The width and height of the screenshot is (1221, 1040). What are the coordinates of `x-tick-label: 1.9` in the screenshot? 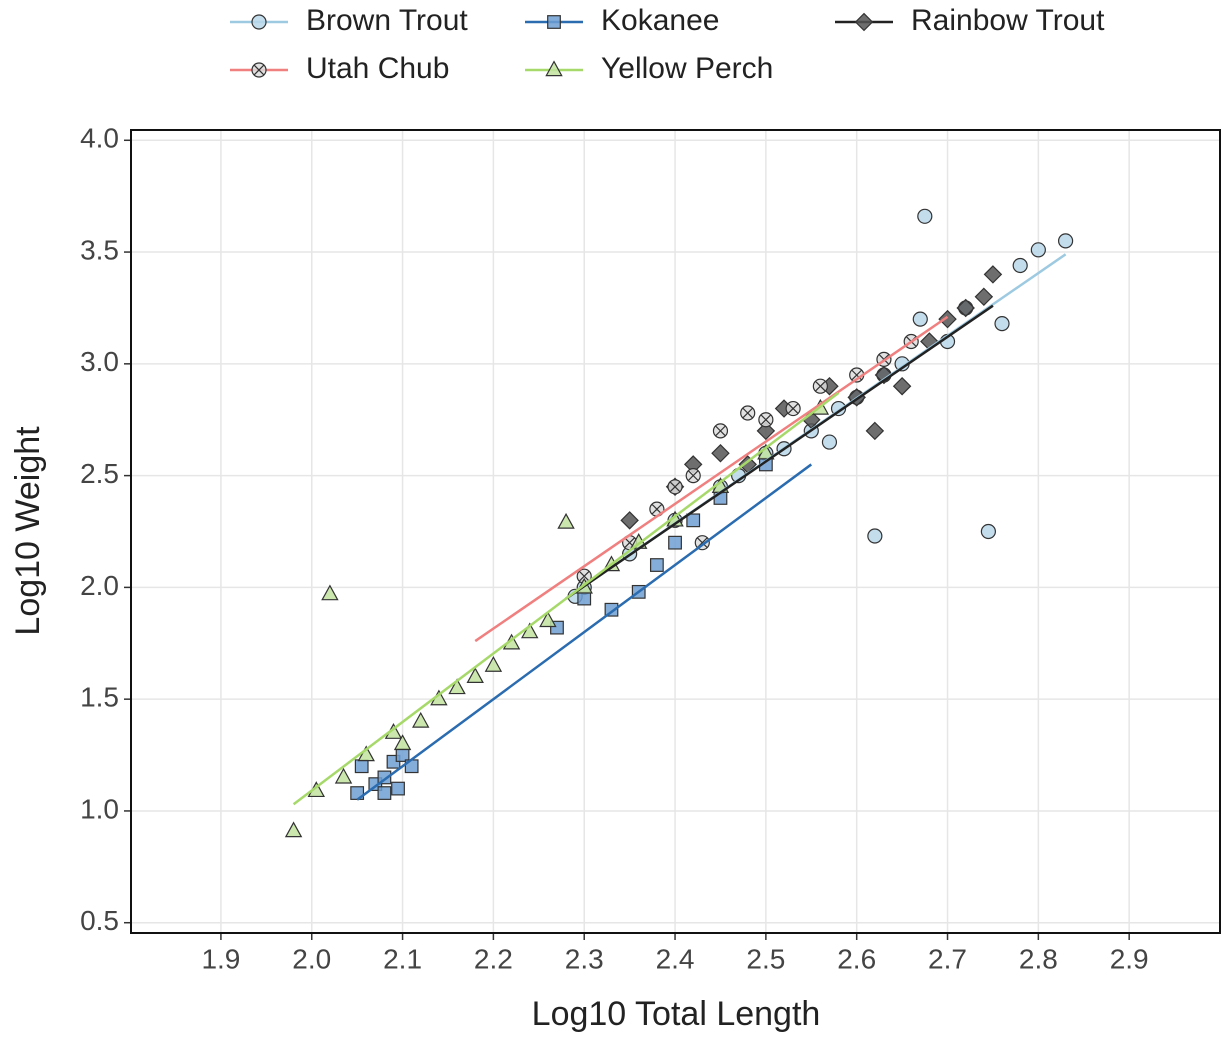 It's located at (220, 958).